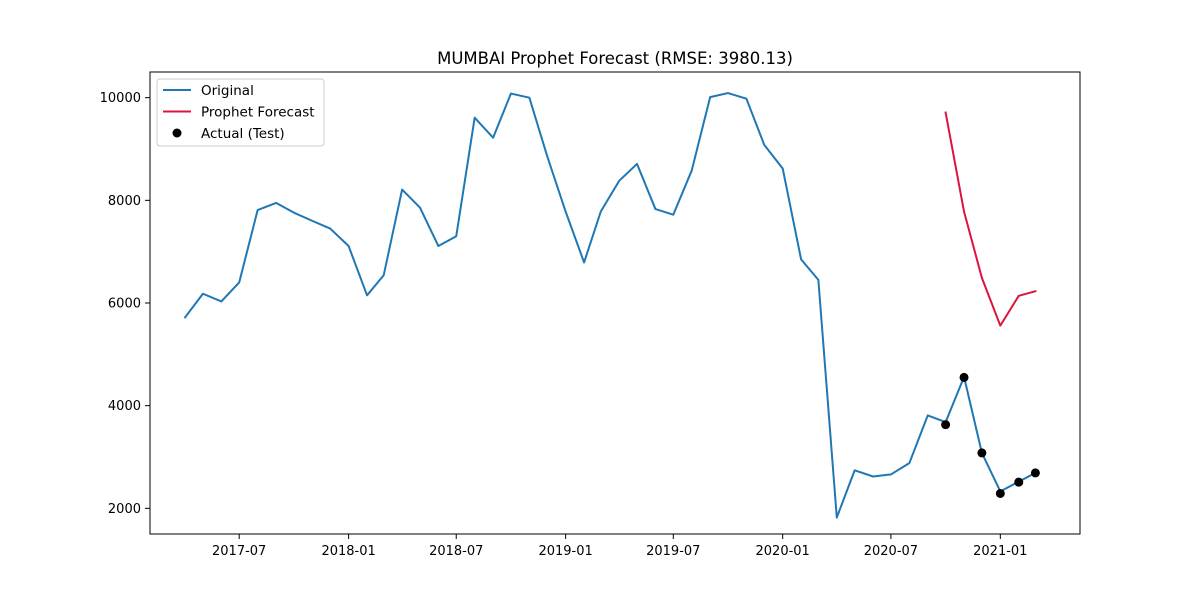  I want to click on x-tick-label: 2018-01, so click(348, 551).